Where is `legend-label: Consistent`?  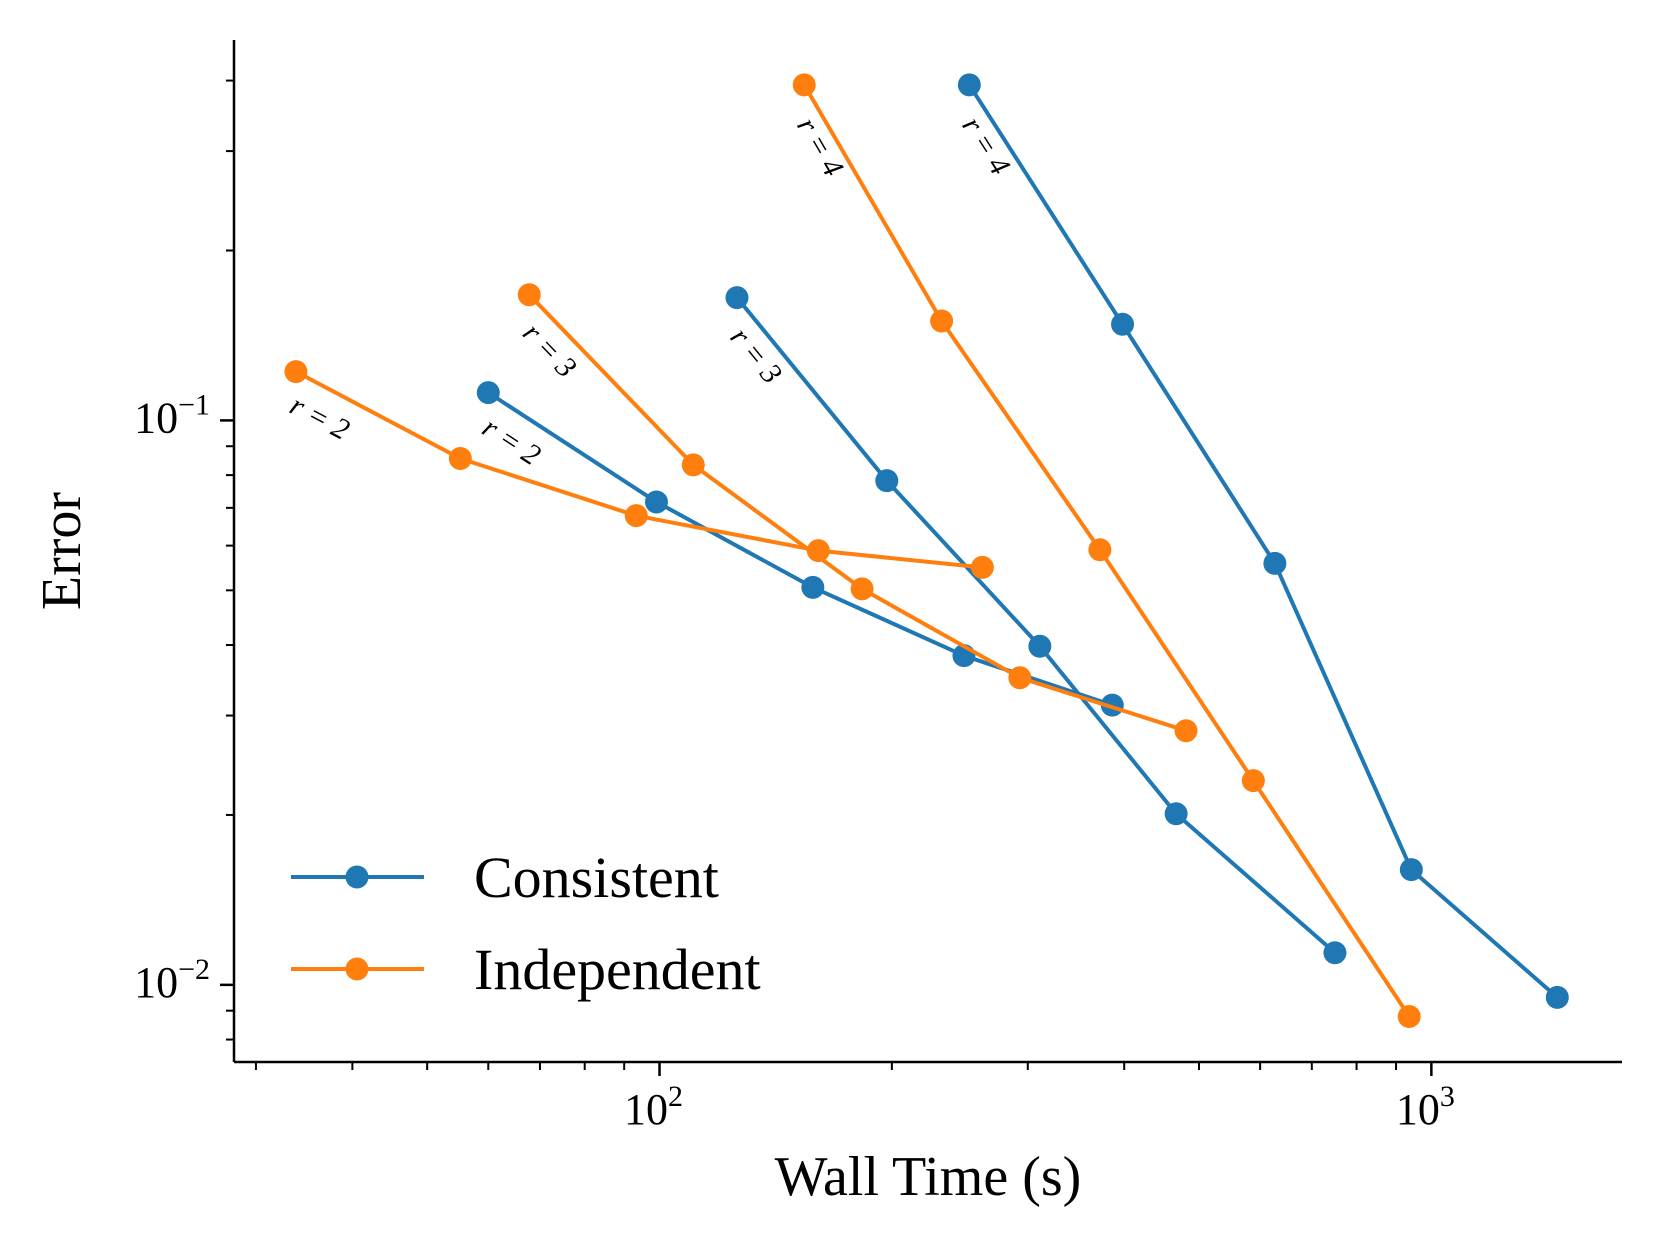 legend-label: Consistent is located at coordinates (596, 877).